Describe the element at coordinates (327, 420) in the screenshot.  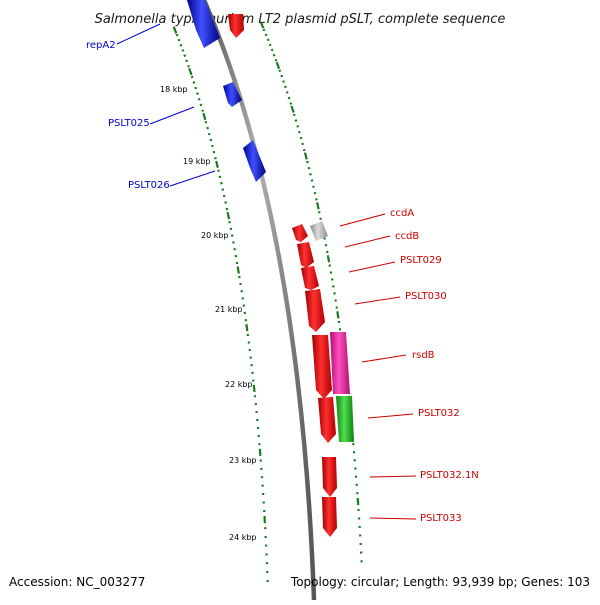
I see `gene-arrow-f` at that location.